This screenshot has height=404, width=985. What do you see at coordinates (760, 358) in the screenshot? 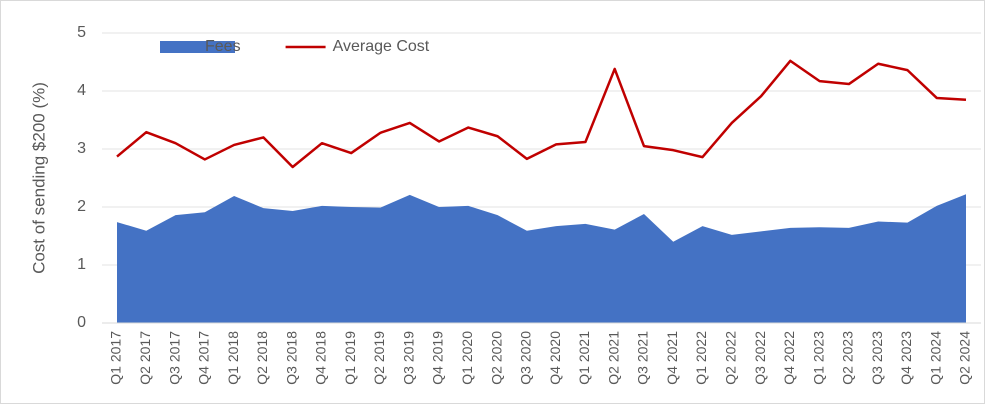
I see `x-tick-label: Q3 2022` at bounding box center [760, 358].